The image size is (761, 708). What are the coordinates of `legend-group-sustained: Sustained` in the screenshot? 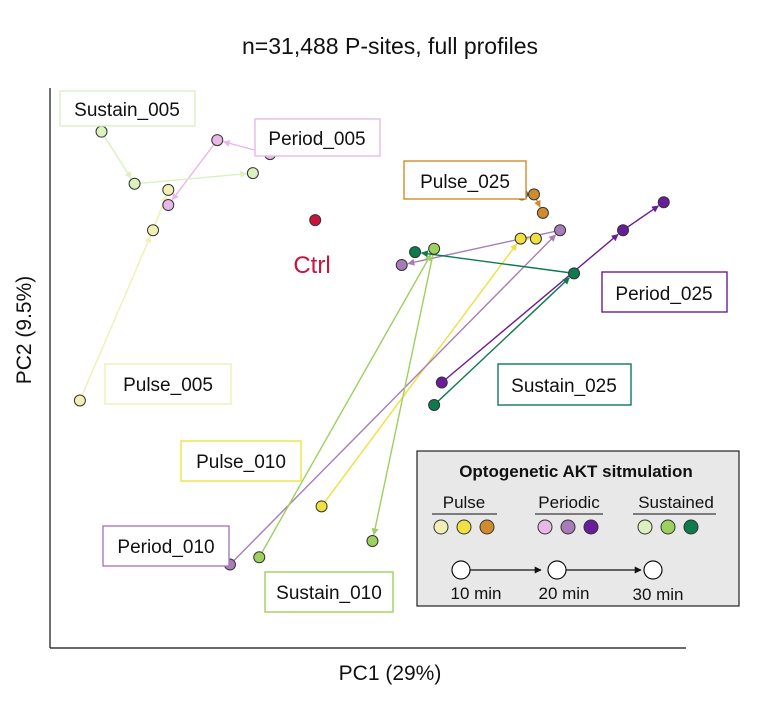 It's located at (676, 502).